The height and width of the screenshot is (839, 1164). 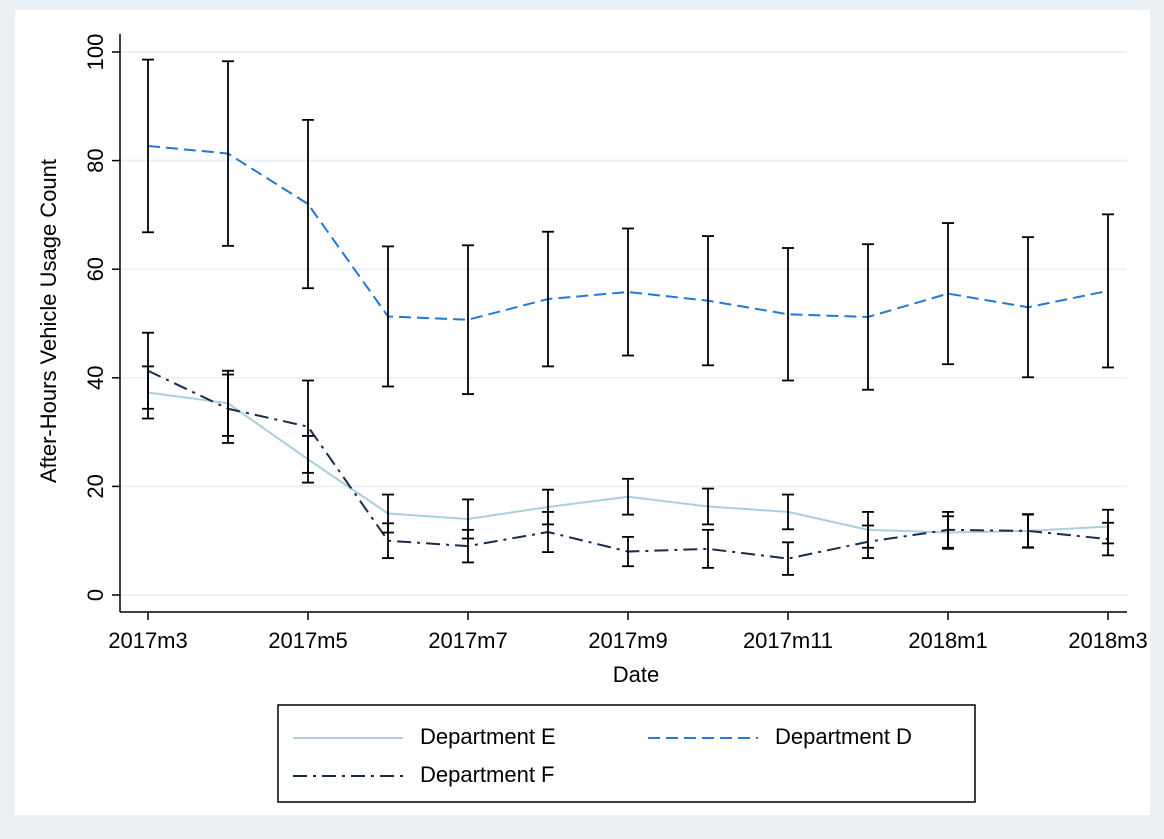 What do you see at coordinates (628, 640) in the screenshot?
I see `x-tick-label: 2017m9` at bounding box center [628, 640].